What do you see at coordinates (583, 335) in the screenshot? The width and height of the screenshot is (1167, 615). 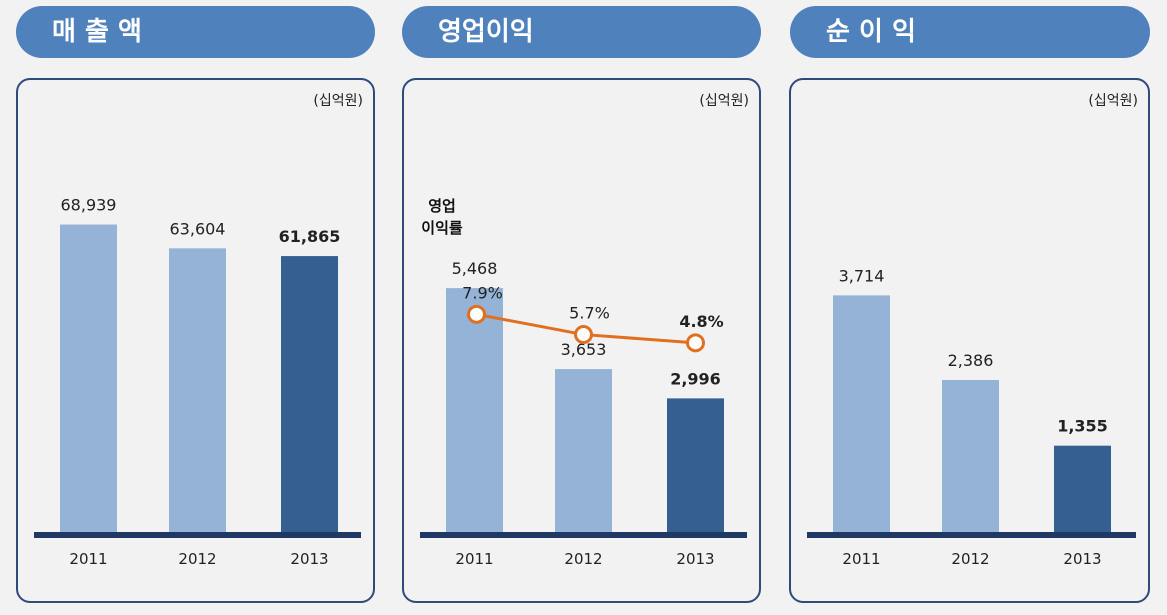 I see `margin-point-2012` at bounding box center [583, 335].